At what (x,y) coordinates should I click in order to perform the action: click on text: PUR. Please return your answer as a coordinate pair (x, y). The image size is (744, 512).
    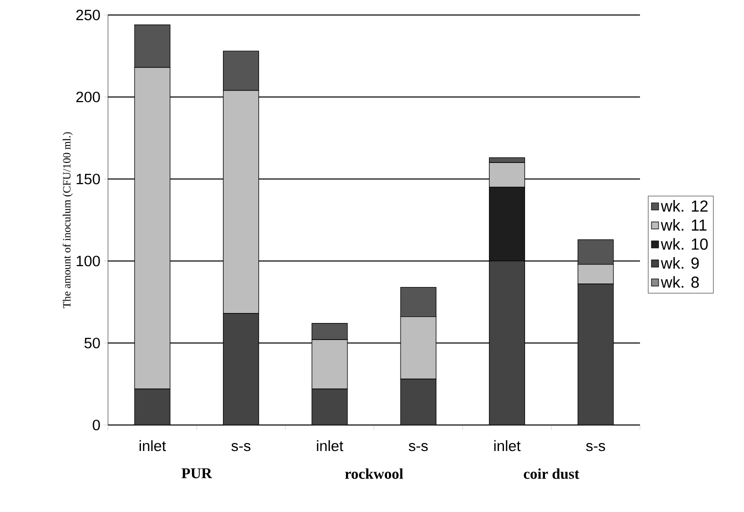
    Looking at the image, I should click on (197, 473).